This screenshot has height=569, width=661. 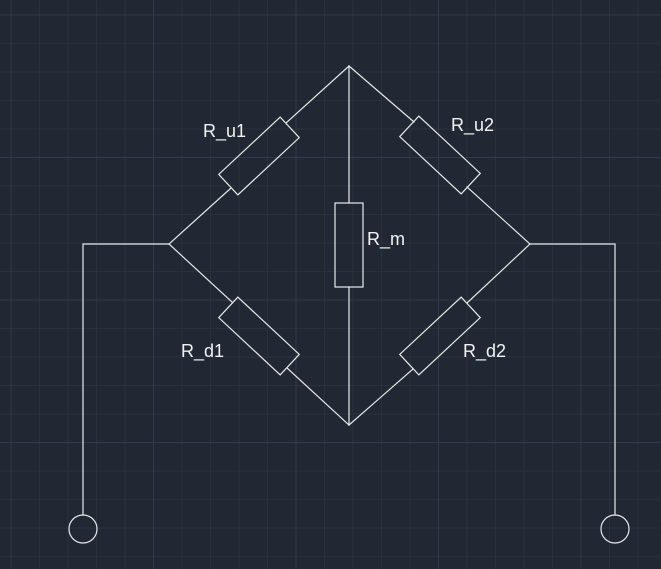 What do you see at coordinates (440, 155) in the screenshot?
I see `resistor-r-u2` at bounding box center [440, 155].